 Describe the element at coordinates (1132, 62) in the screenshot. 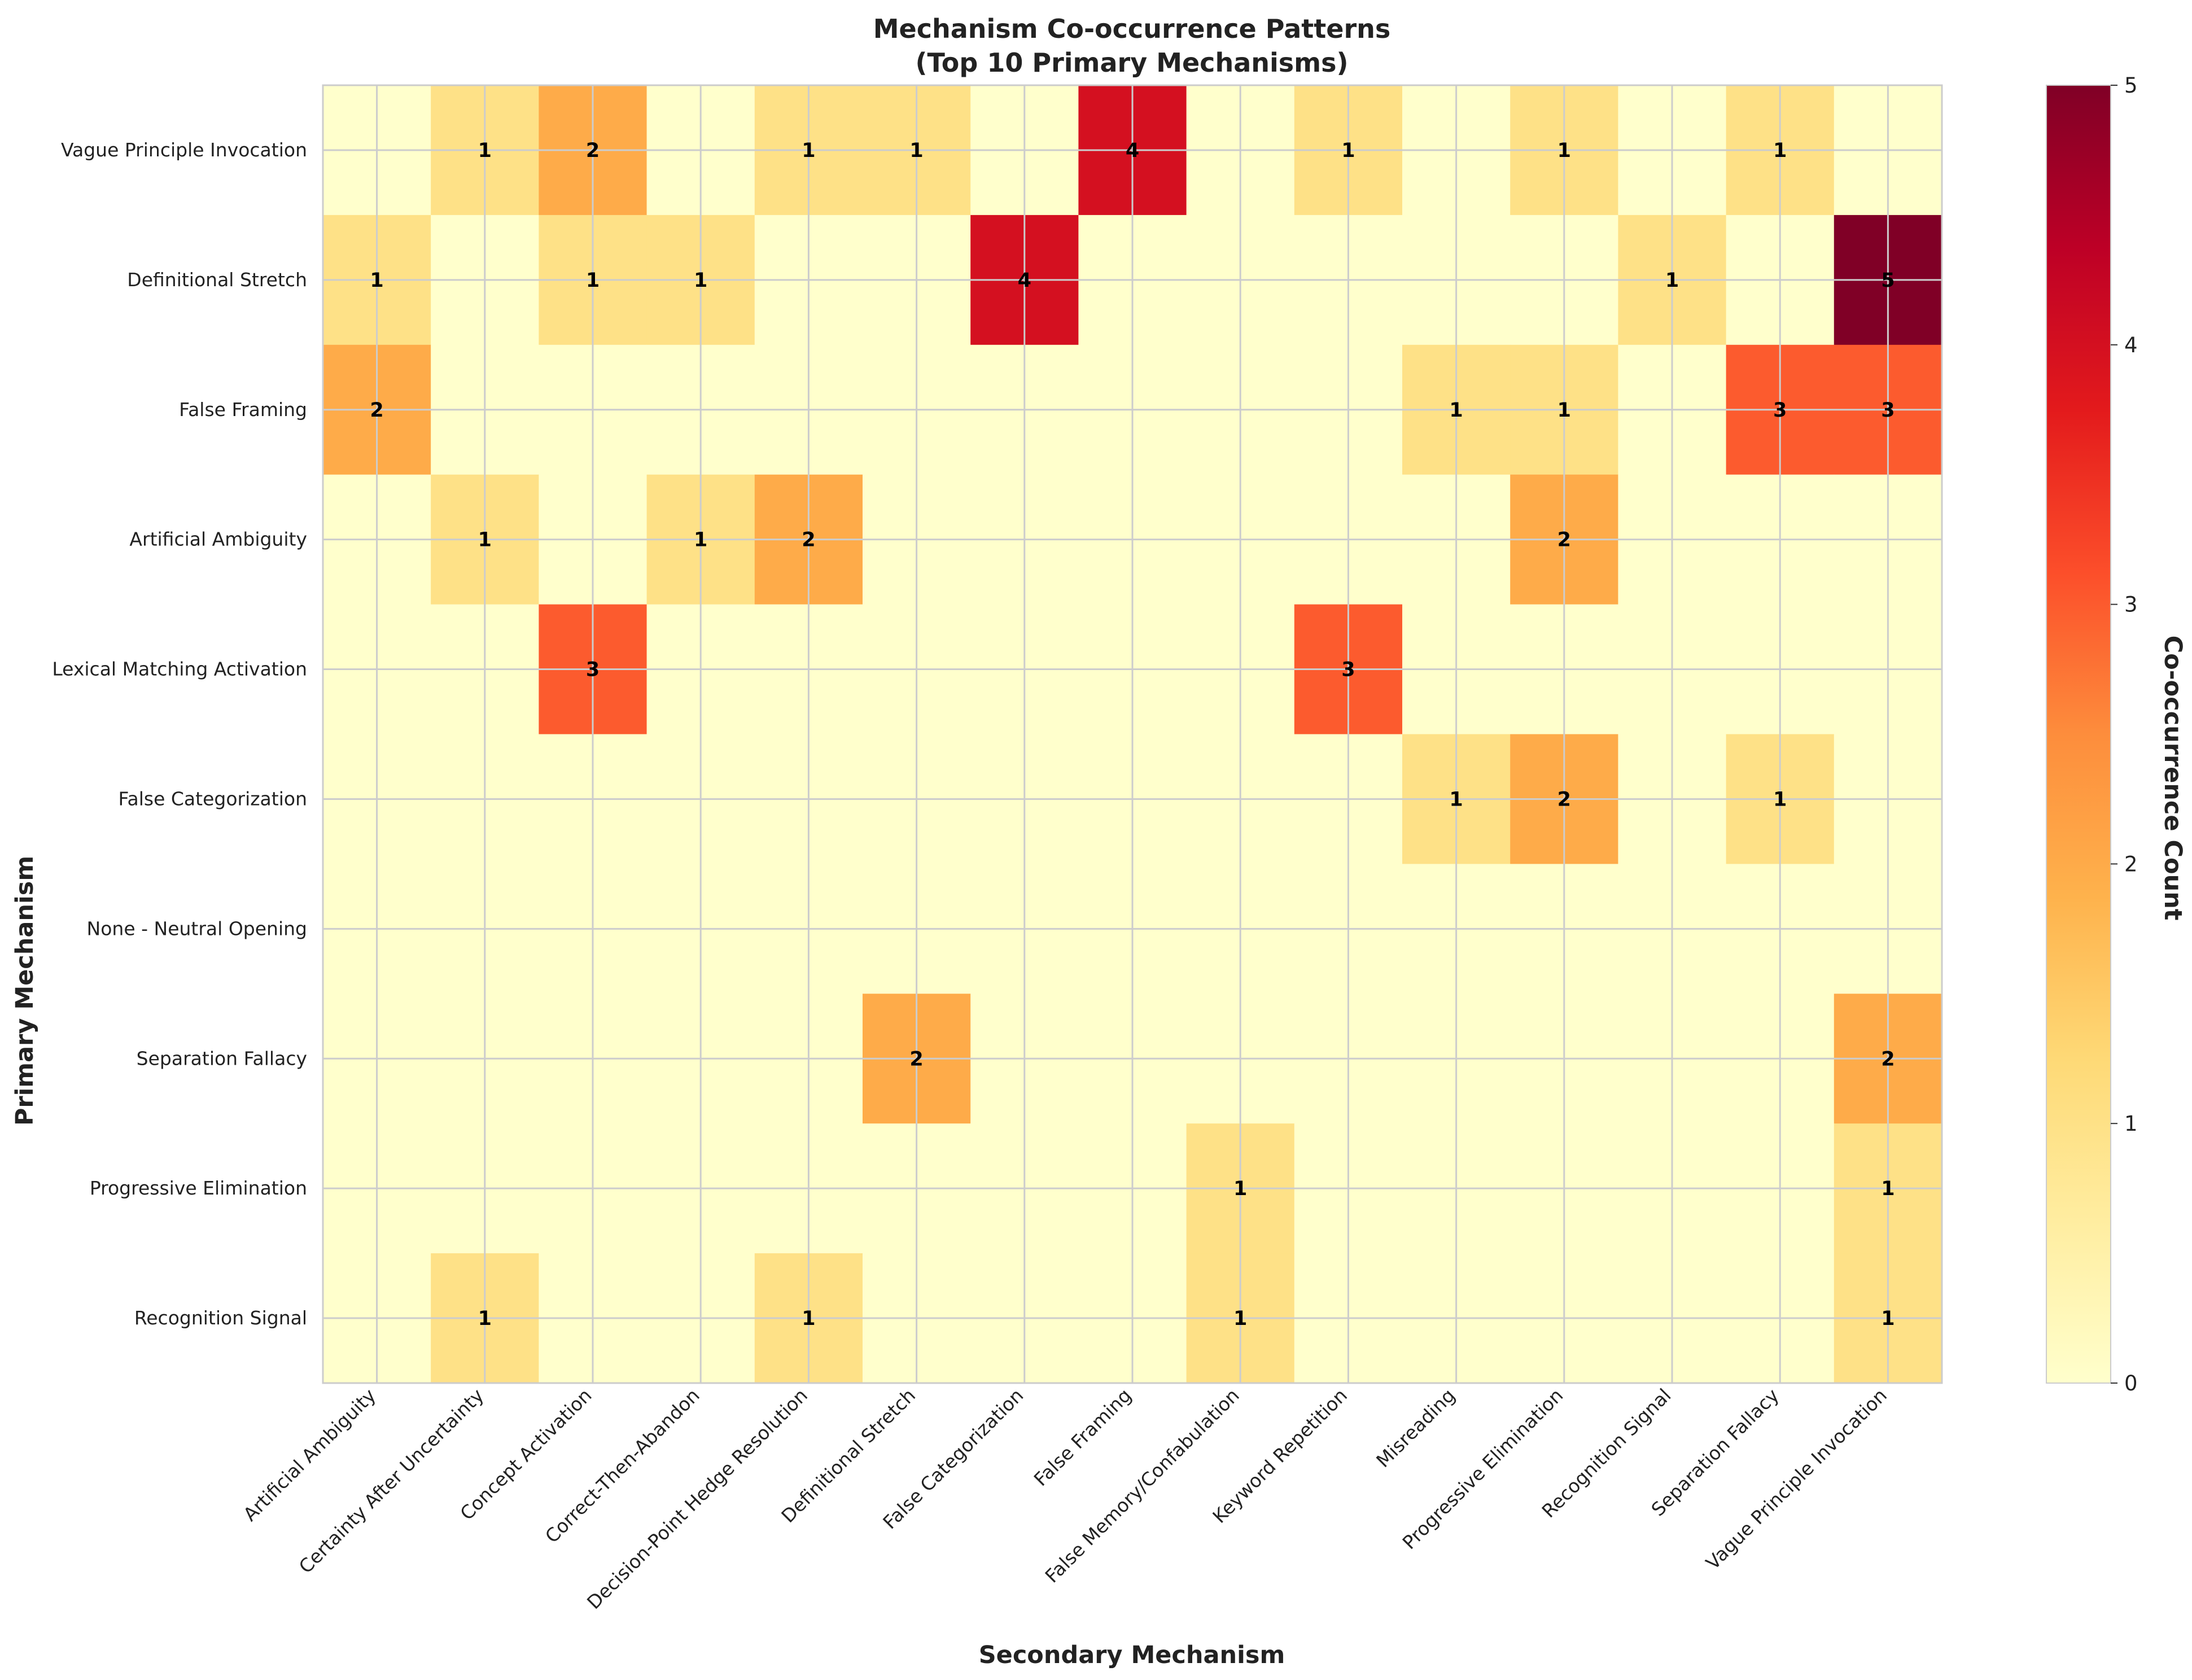

I see `chart-subtitle: (Top 10 Primary Mechanisms)` at that location.